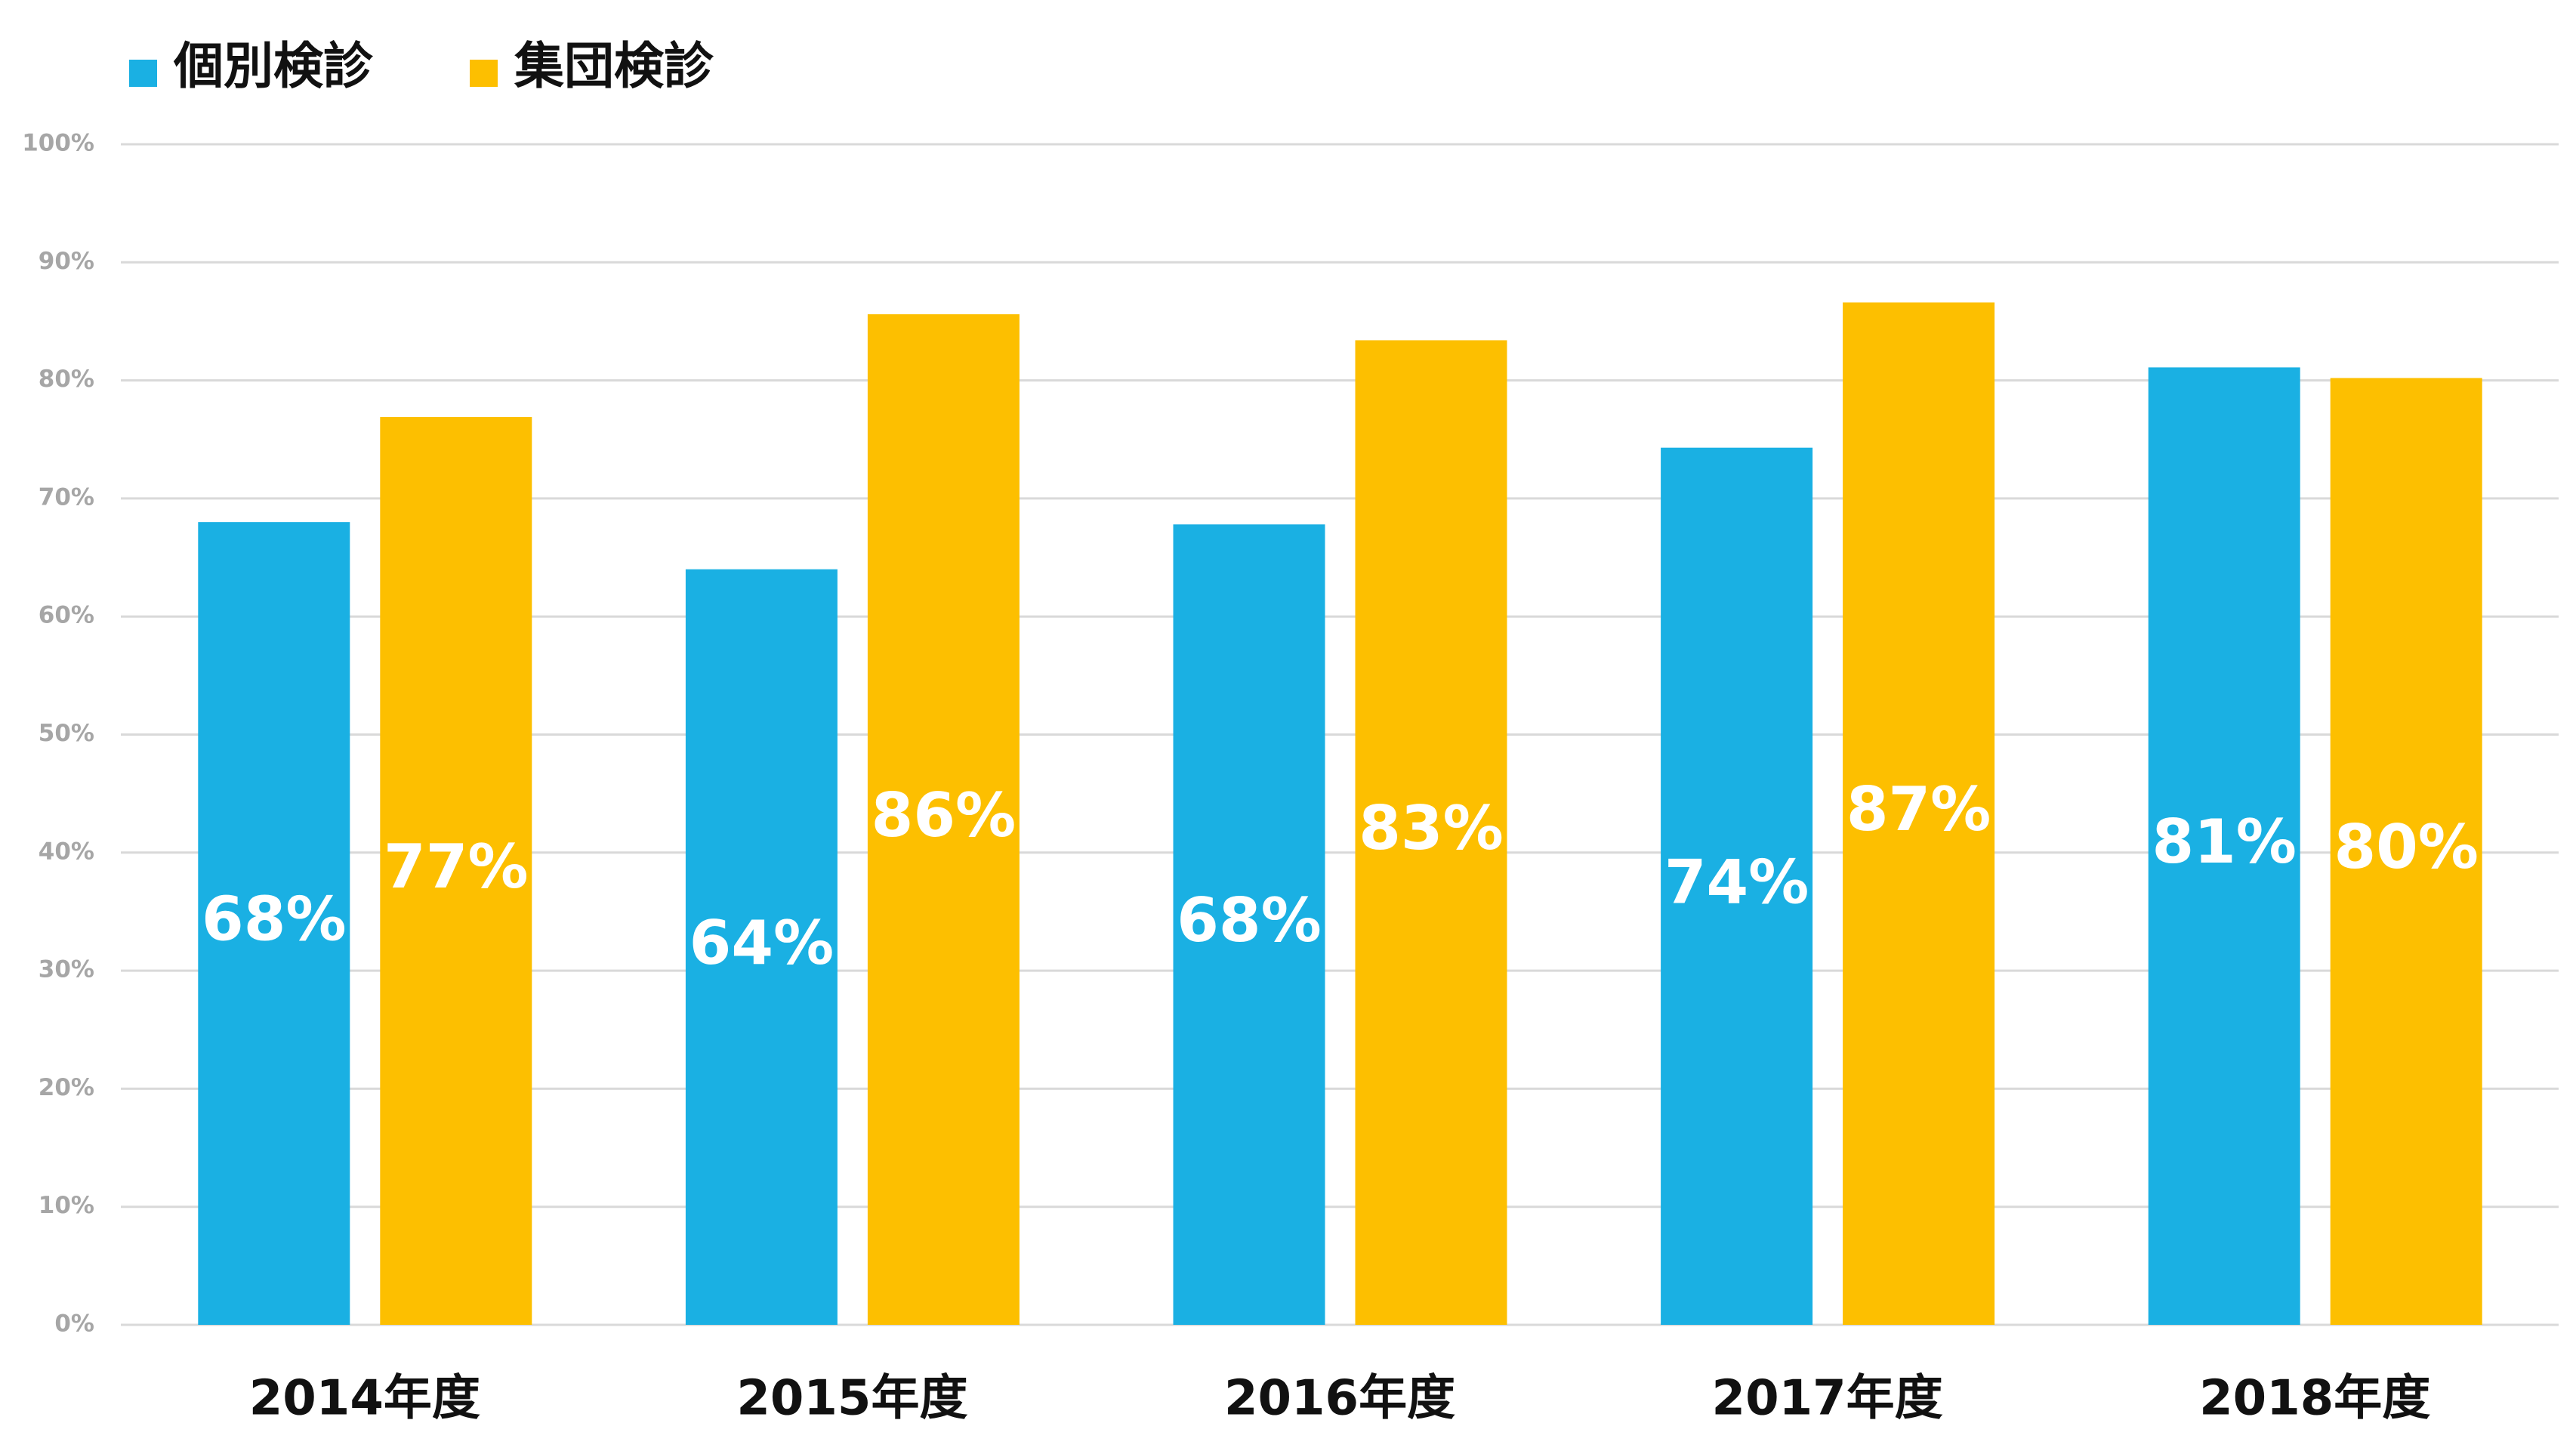 This screenshot has width=2576, height=1454. Describe the element at coordinates (614, 66) in the screenshot. I see `legend-label: 集団検診` at that location.